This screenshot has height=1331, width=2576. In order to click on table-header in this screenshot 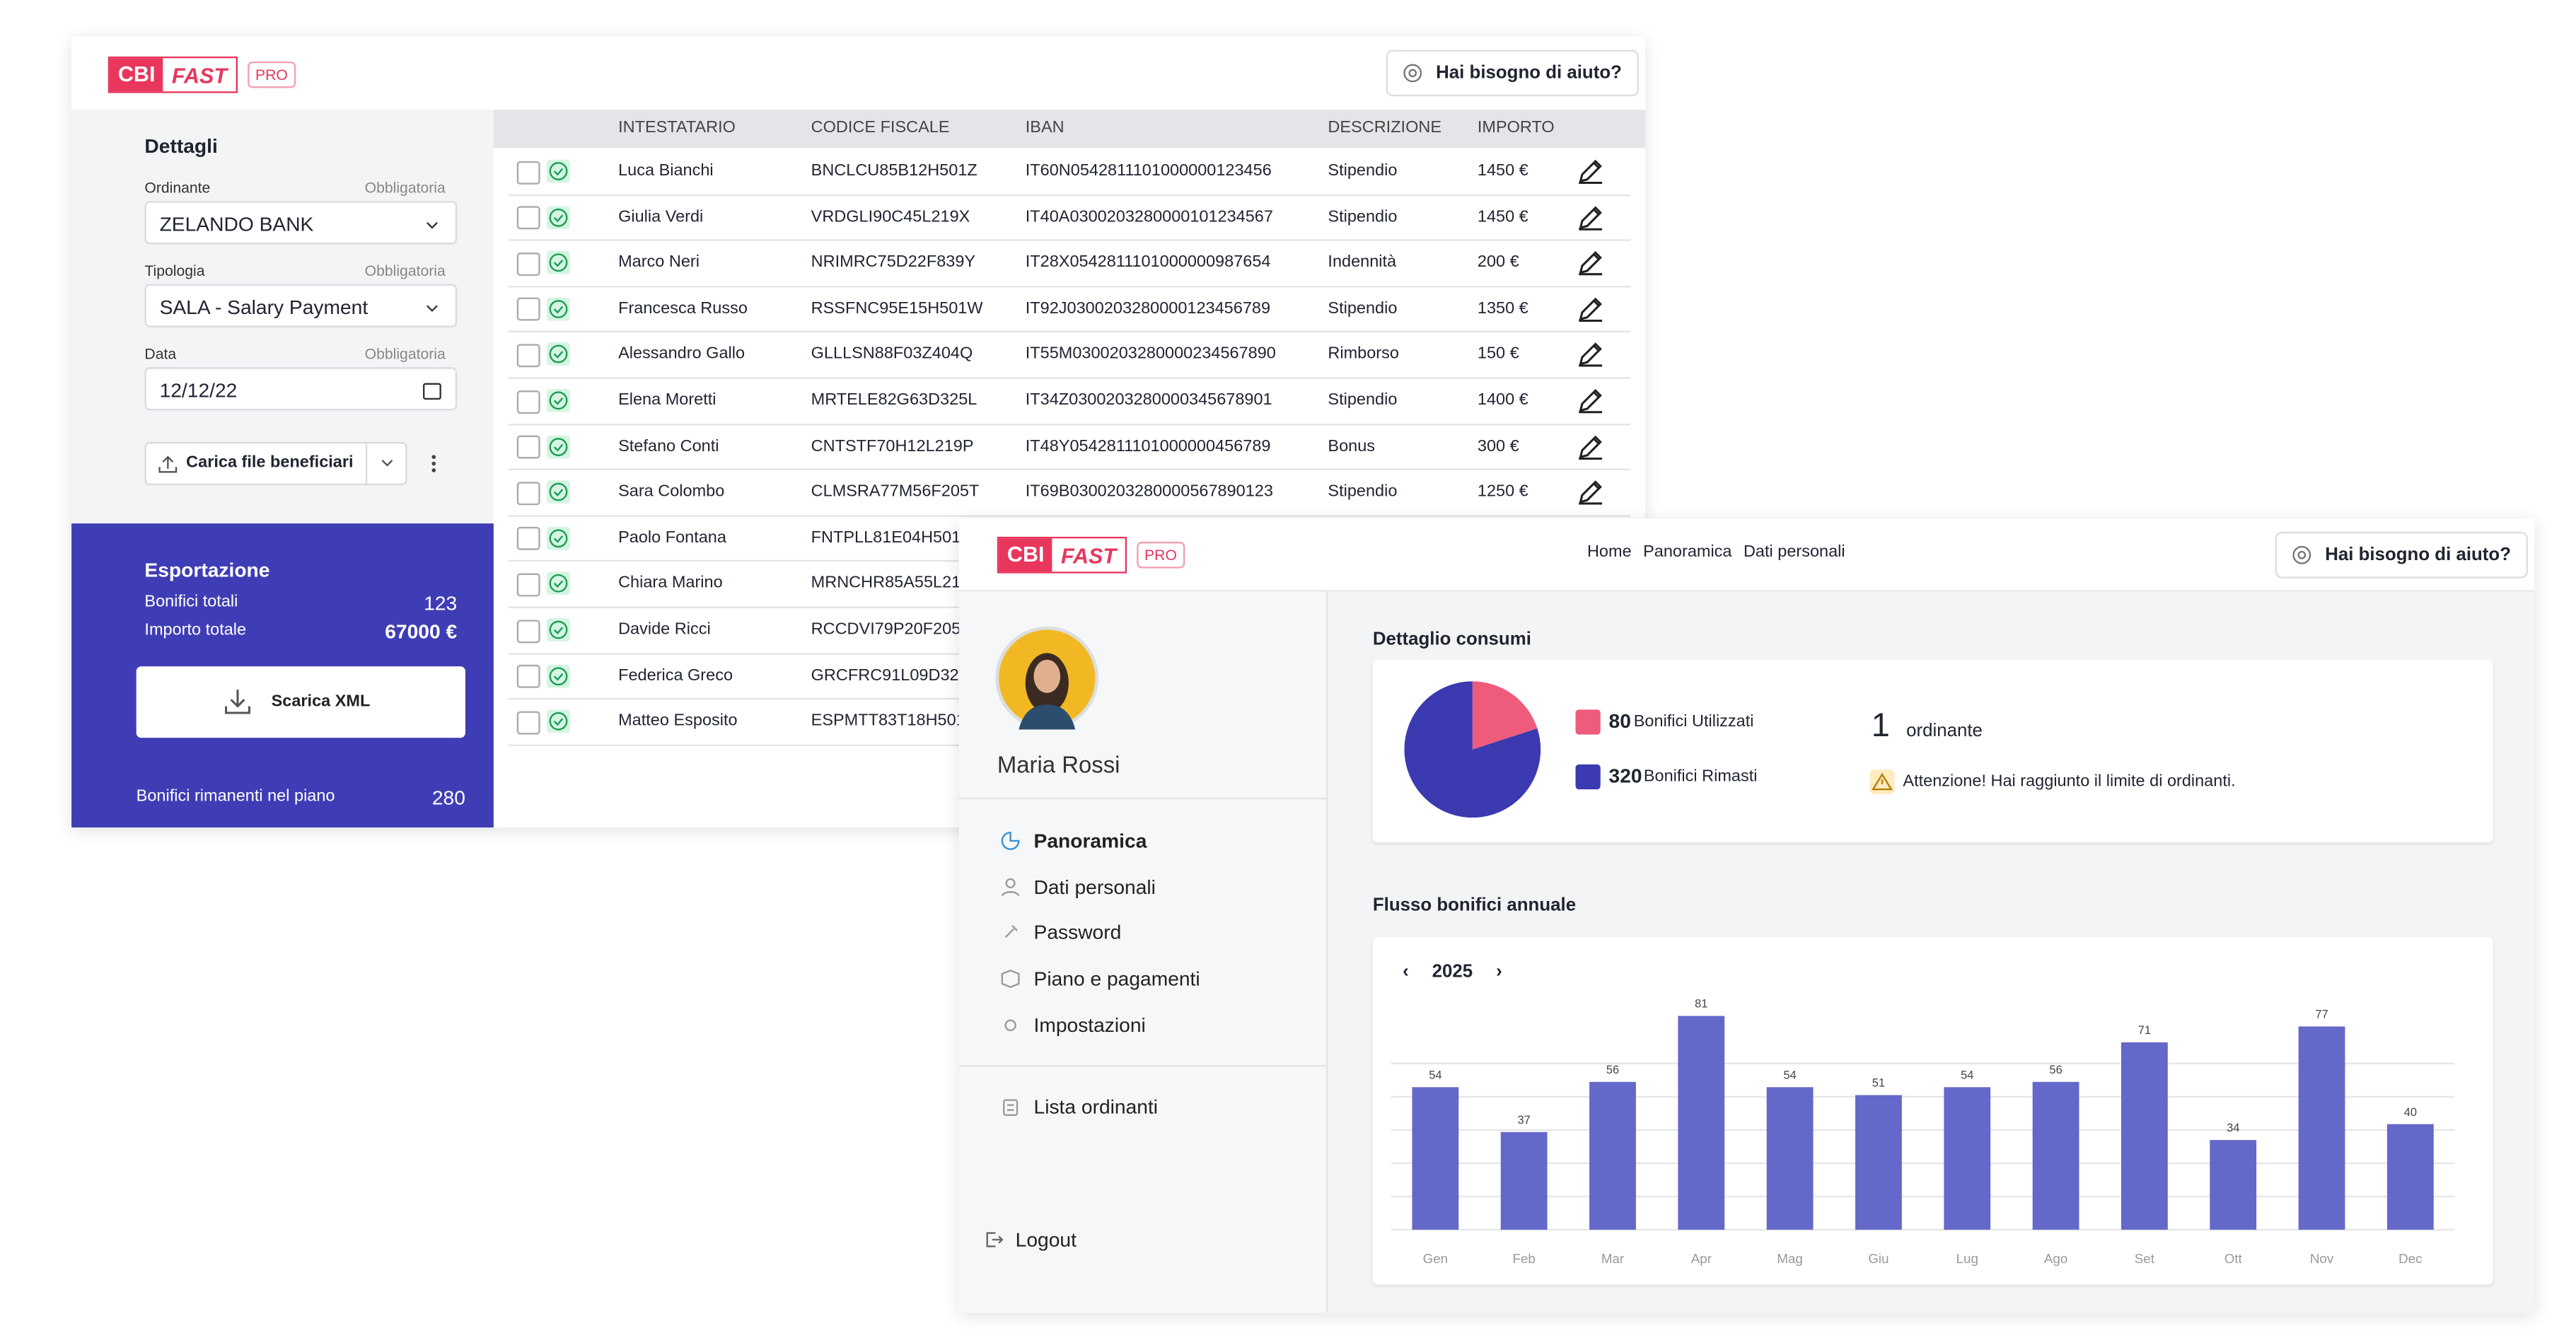, I will do `click(1069, 129)`.